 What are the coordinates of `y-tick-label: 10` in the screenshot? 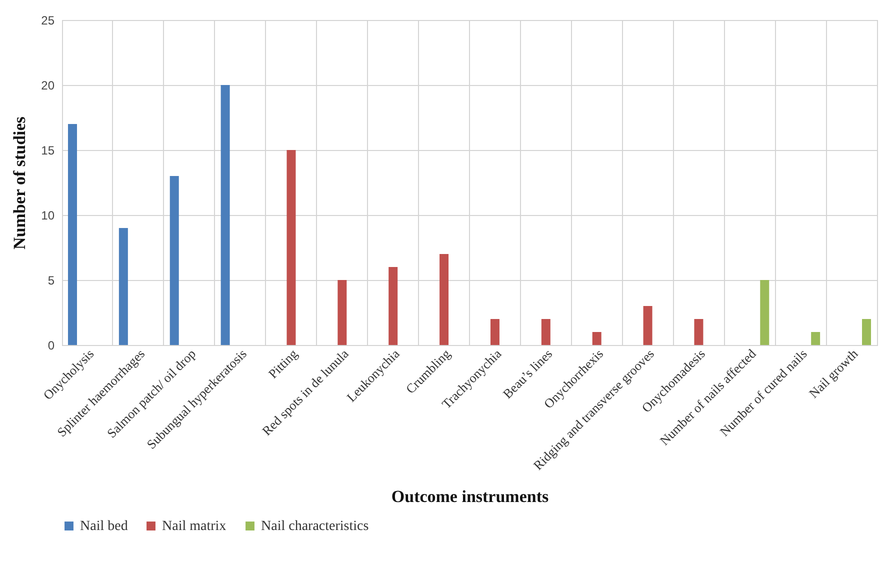 It's located at (48, 215).